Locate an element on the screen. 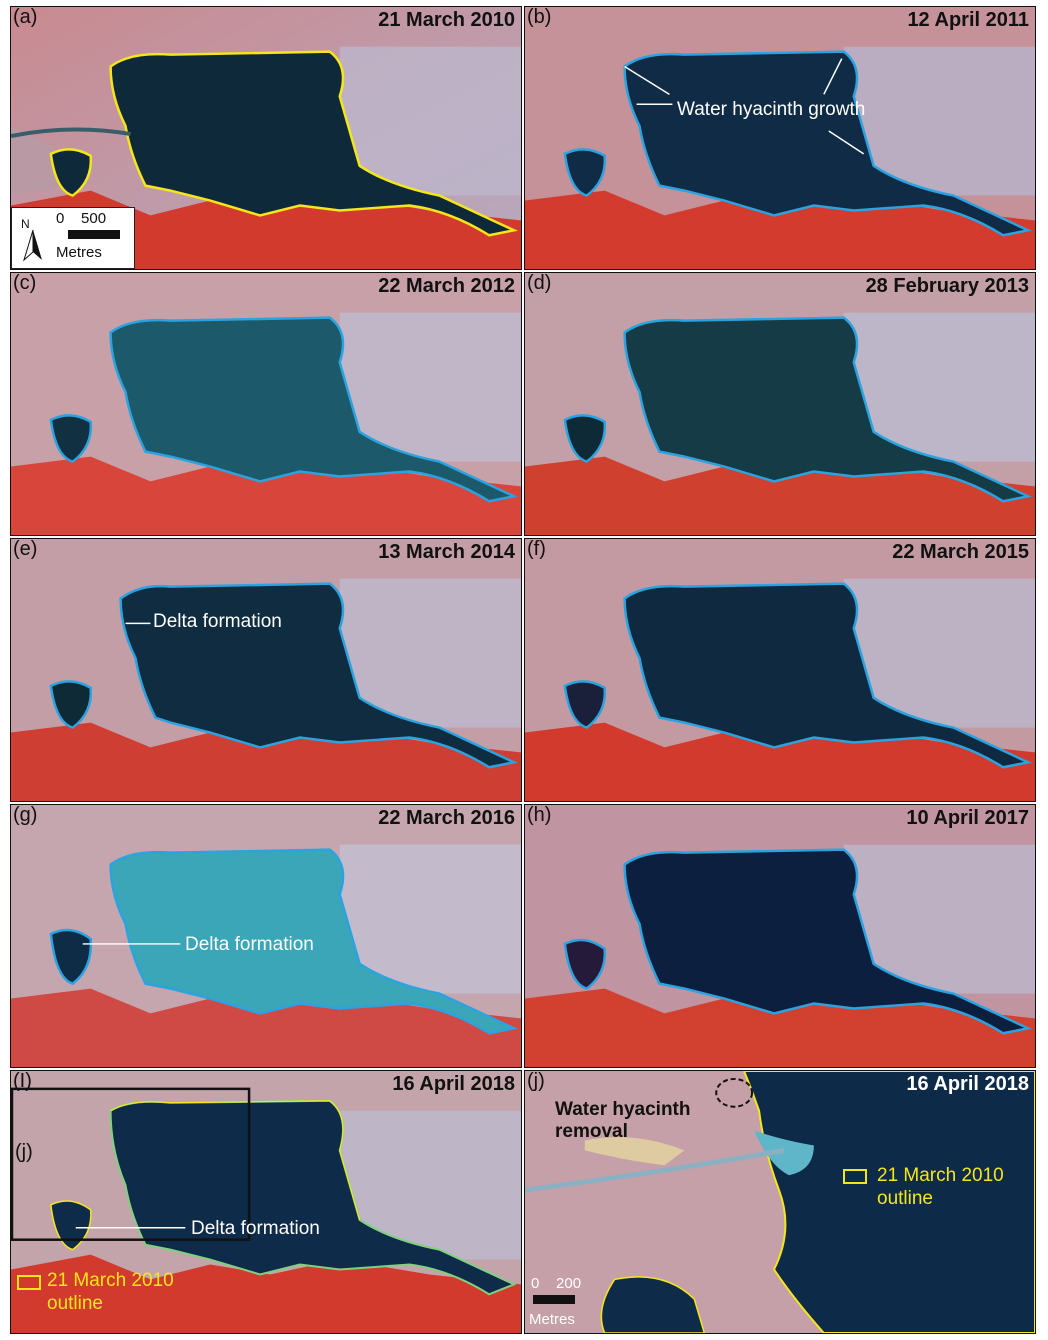  panel-label: (d) is located at coordinates (539, 283).